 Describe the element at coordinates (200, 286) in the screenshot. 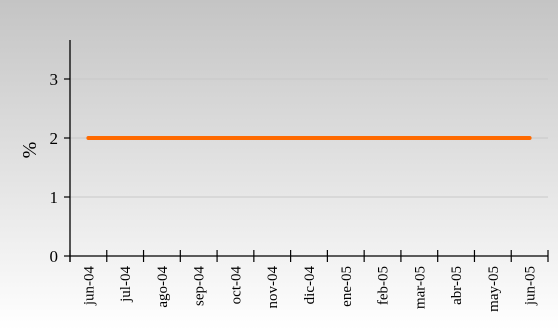

I see `x-tick-label: sep-04` at that location.